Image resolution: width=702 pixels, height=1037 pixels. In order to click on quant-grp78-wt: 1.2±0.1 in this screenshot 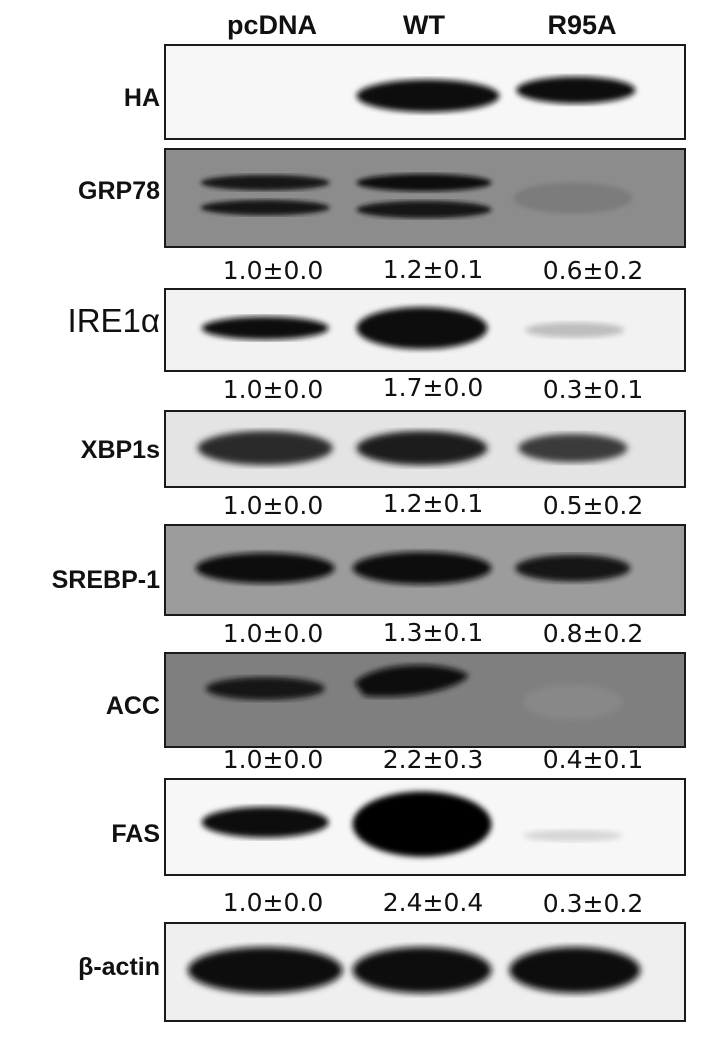, I will do `click(433, 269)`.